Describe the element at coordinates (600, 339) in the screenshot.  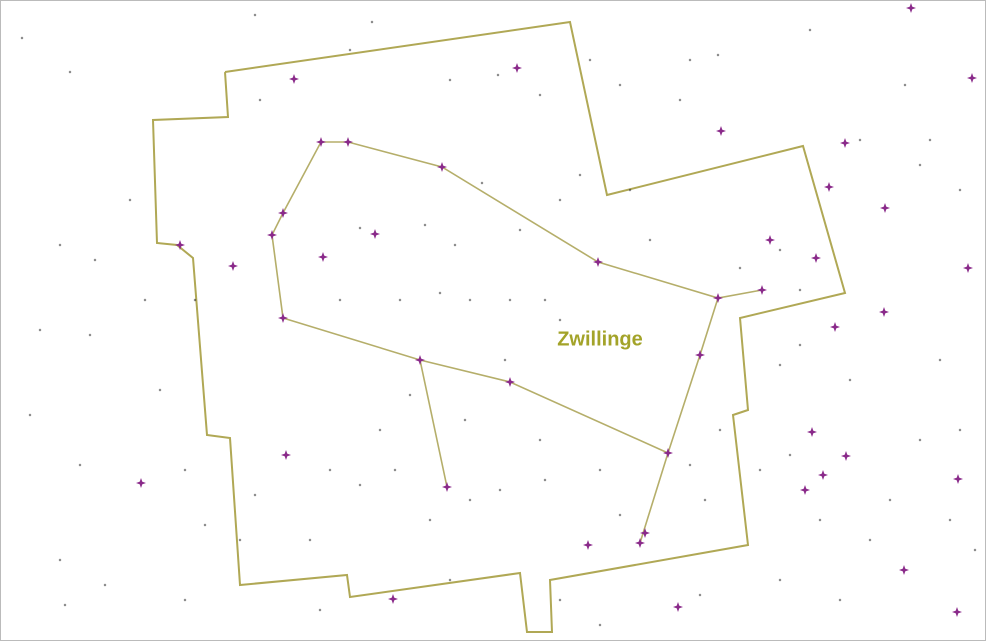
I see `constellation-name: Zwillinge` at that location.